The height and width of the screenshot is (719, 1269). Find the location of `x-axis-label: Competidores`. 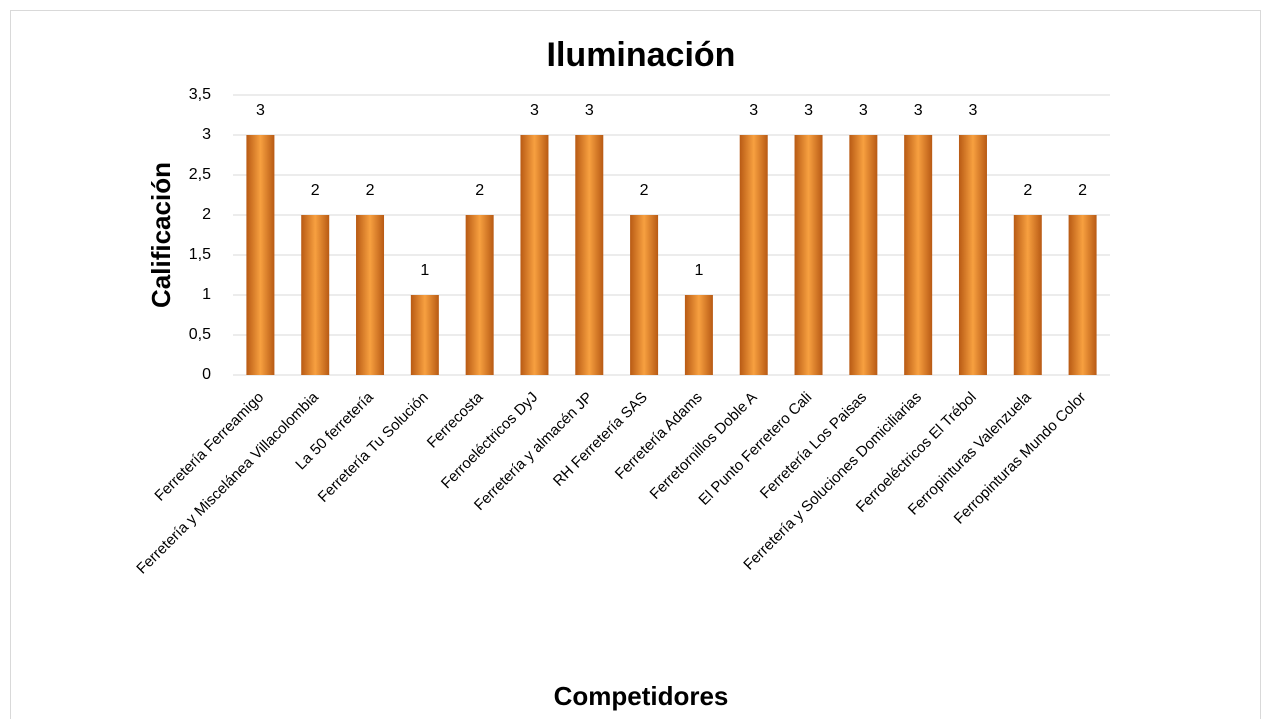

x-axis-label: Competidores is located at coordinates (641, 696).